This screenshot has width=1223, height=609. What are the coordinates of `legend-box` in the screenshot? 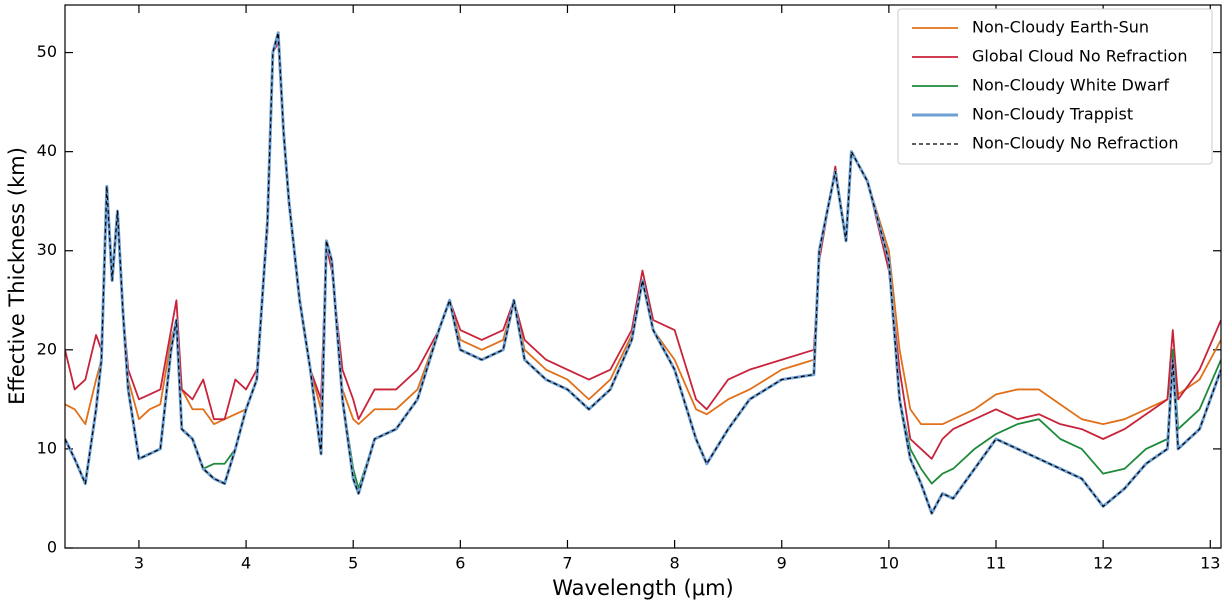 It's located at (1055, 86).